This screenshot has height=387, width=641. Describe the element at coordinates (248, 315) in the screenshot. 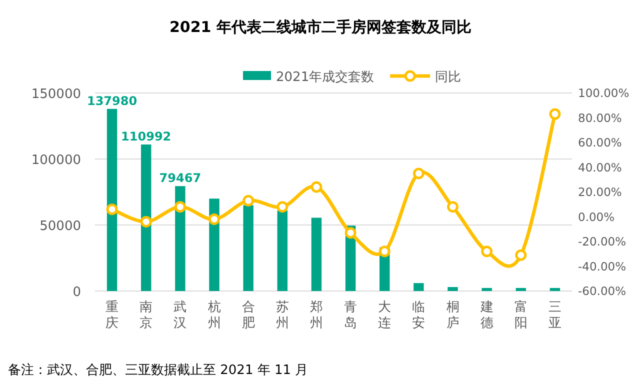

I see `x-tick-label: 合肥` at that location.